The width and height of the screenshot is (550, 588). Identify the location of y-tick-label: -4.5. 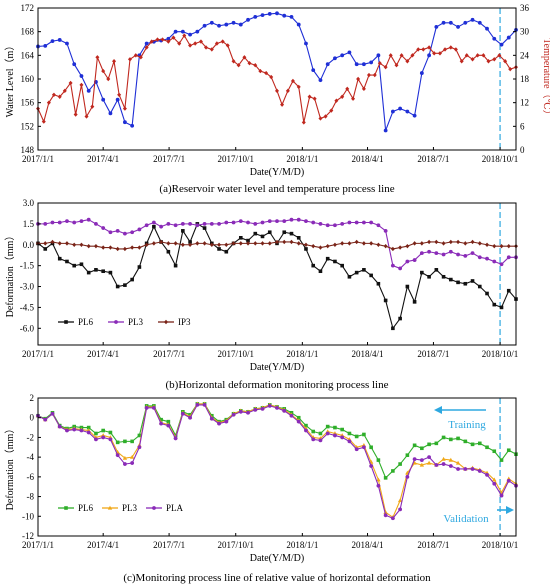
(27, 307).